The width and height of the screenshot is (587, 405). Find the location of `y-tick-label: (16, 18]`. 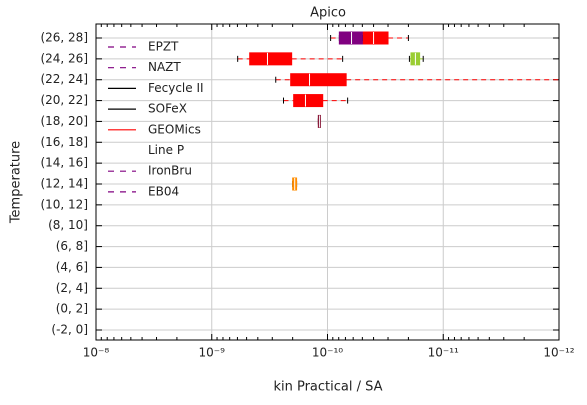

y-tick-label: (16, 18] is located at coordinates (64, 142).